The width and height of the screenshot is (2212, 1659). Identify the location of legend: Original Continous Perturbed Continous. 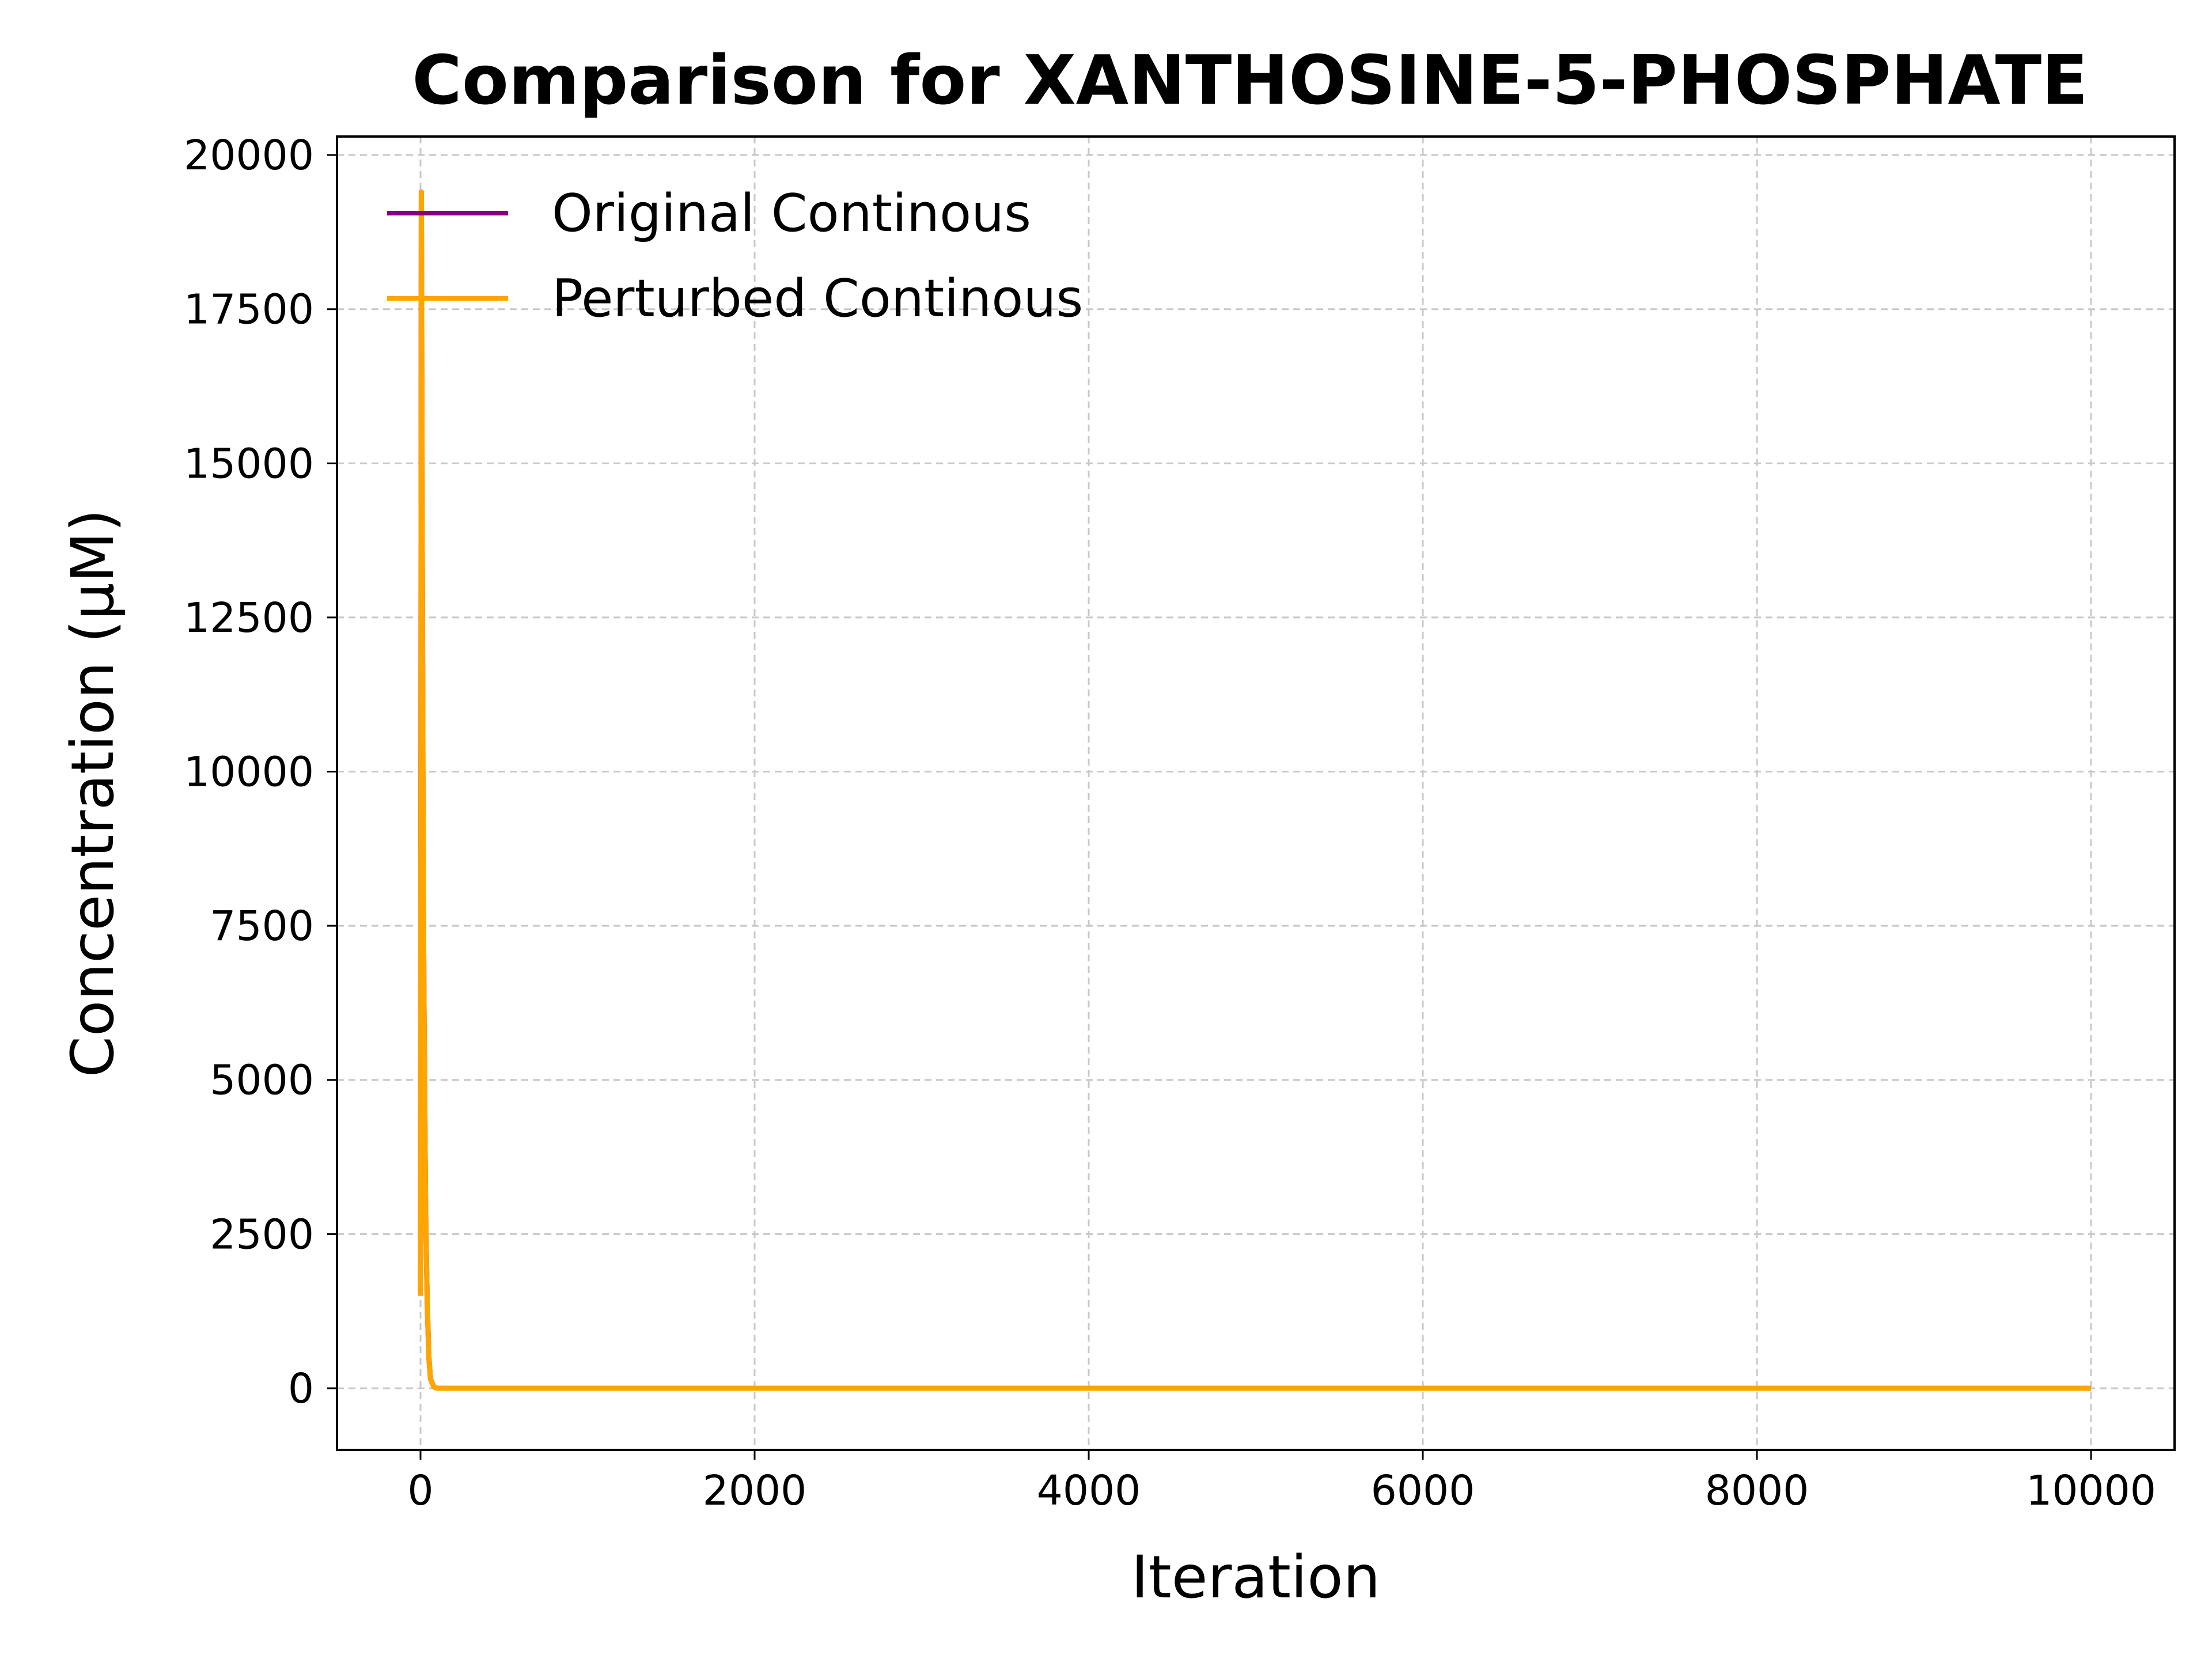
(735, 256).